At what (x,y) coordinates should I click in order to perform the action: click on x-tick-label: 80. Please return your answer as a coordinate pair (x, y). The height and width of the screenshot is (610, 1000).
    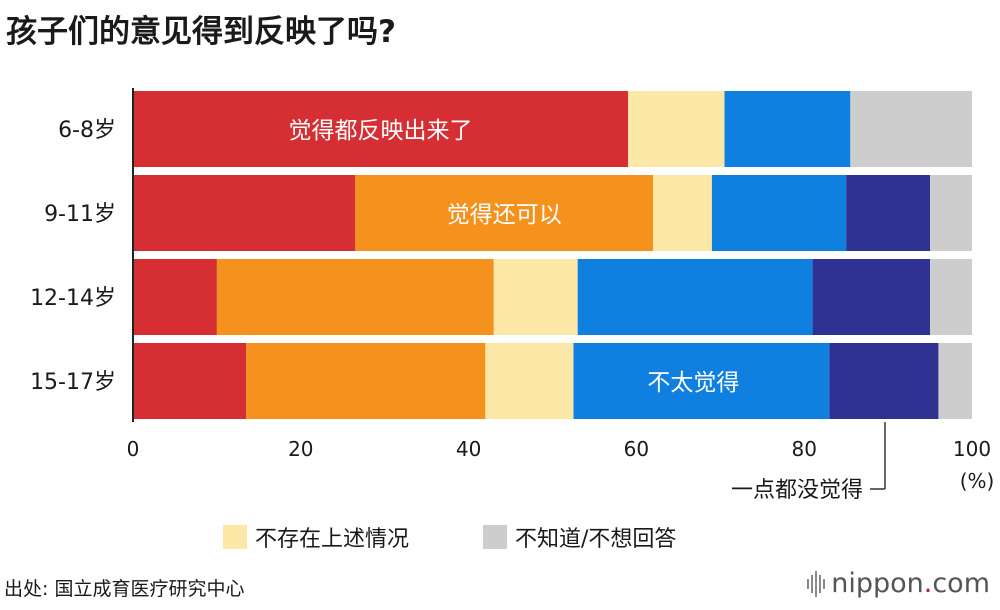
    Looking at the image, I should click on (803, 449).